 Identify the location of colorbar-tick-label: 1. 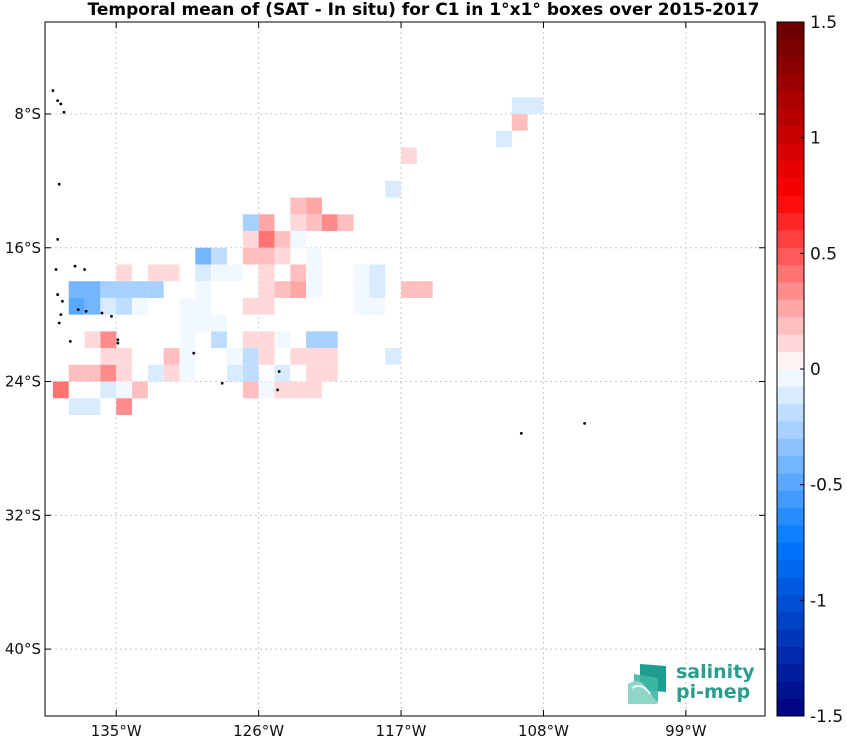
(815, 139).